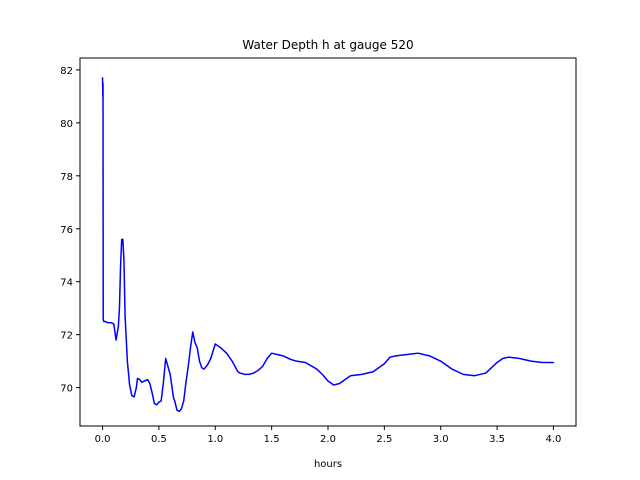 The image size is (640, 480). Describe the element at coordinates (66, 336) in the screenshot. I see `y-tick-label: 72` at that location.